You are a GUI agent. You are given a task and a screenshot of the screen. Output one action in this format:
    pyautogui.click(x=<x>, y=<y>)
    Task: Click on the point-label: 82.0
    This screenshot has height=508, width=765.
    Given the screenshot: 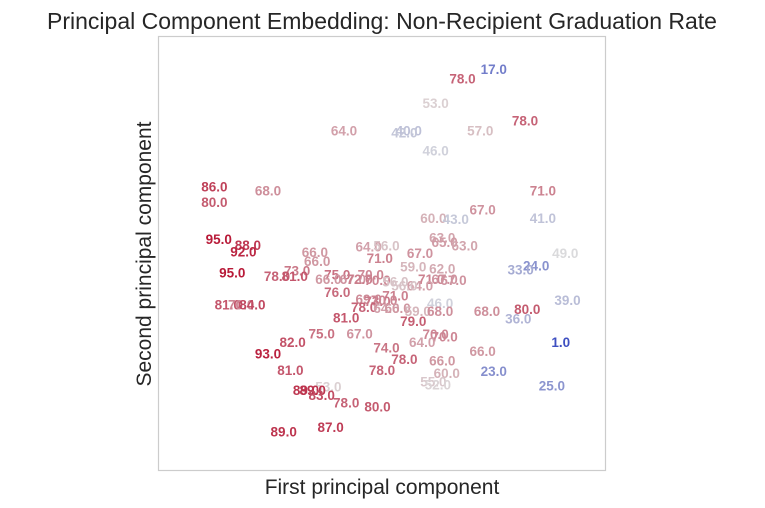 What is the action you would take?
    pyautogui.click(x=292, y=342)
    